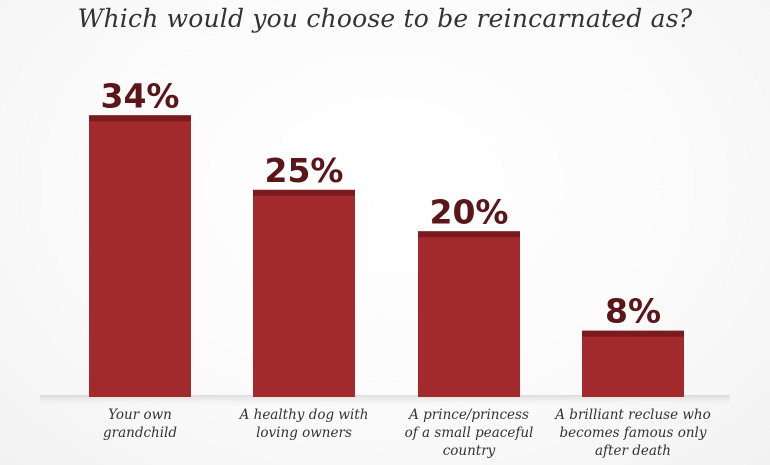 This screenshot has width=770, height=465. What do you see at coordinates (140, 433) in the screenshot?
I see `category-label-line: grandchild` at bounding box center [140, 433].